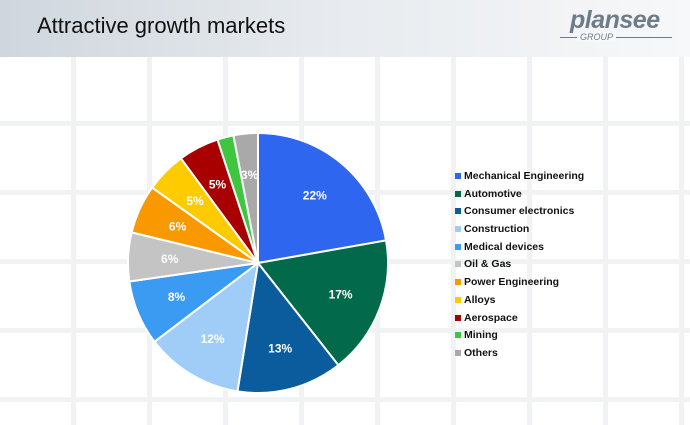 The image size is (690, 425). Describe the element at coordinates (491, 317) in the screenshot. I see `legend-label: Aerospace` at that location.